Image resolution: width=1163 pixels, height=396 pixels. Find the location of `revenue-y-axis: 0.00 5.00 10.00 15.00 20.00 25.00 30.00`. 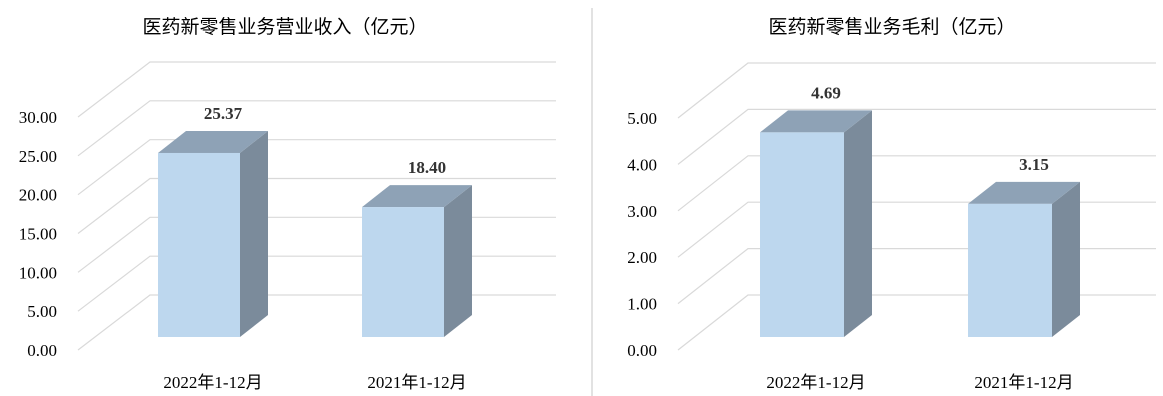

revenue-y-axis: 0.00 5.00 10.00 15.00 20.00 25.00 30.00 is located at coordinates (38, 234).